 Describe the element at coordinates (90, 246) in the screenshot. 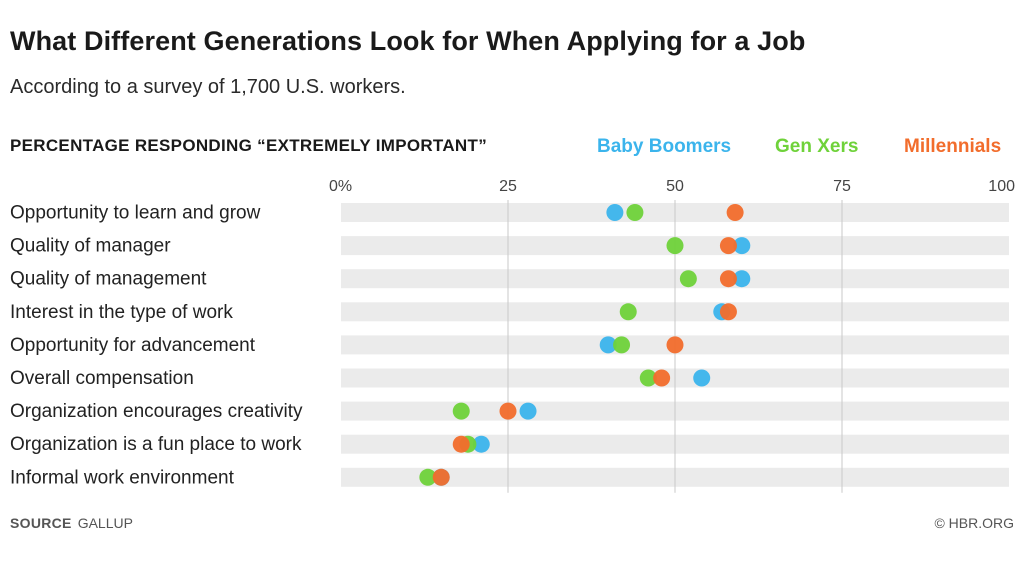

I see `category-label: Quality of manager` at that location.